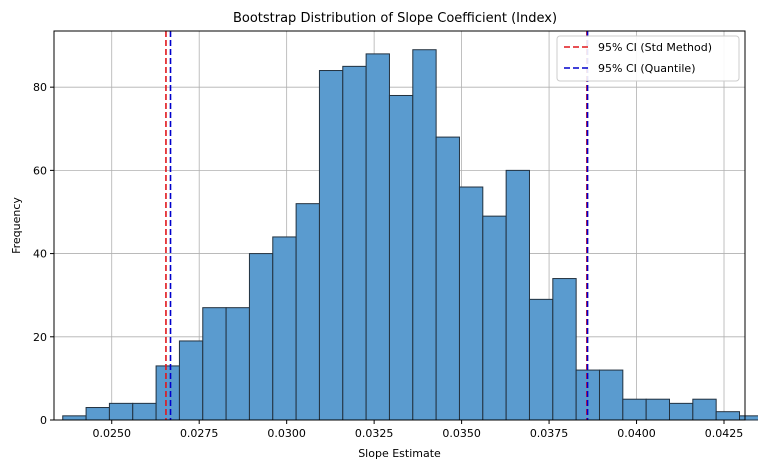  What do you see at coordinates (724, 433) in the screenshot?
I see `x-tick-label: 0.0425` at bounding box center [724, 433].